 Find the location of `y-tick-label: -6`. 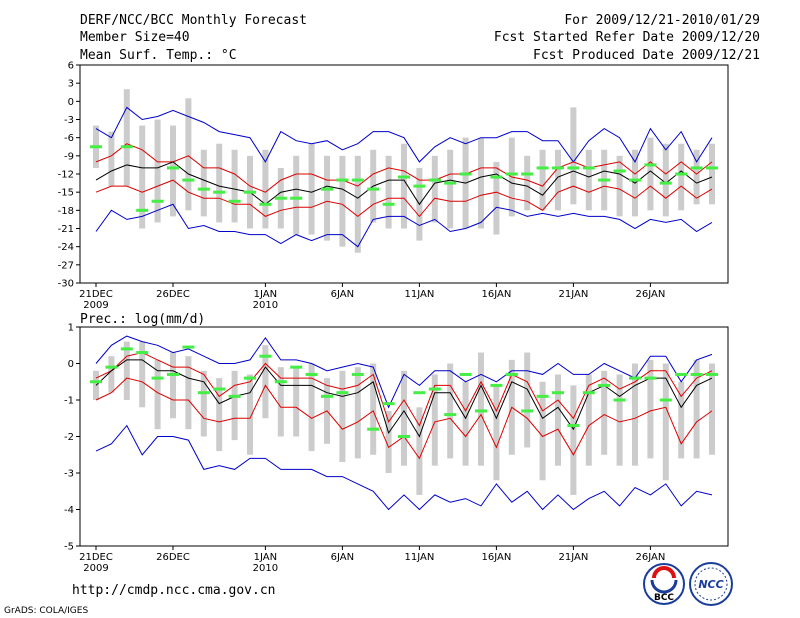

y-tick-label: -6 is located at coordinates (69, 138).